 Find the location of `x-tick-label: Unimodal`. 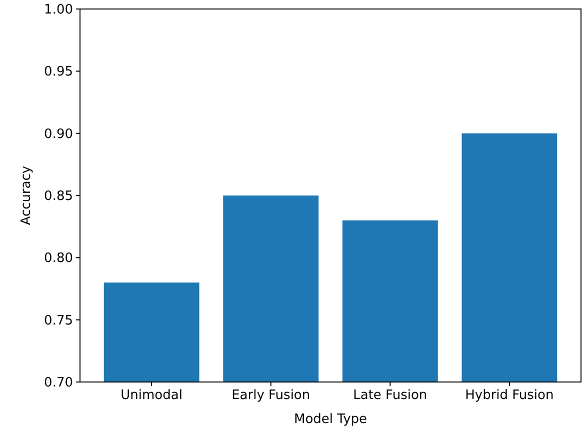

x-tick-label: Unimodal is located at coordinates (151, 395).